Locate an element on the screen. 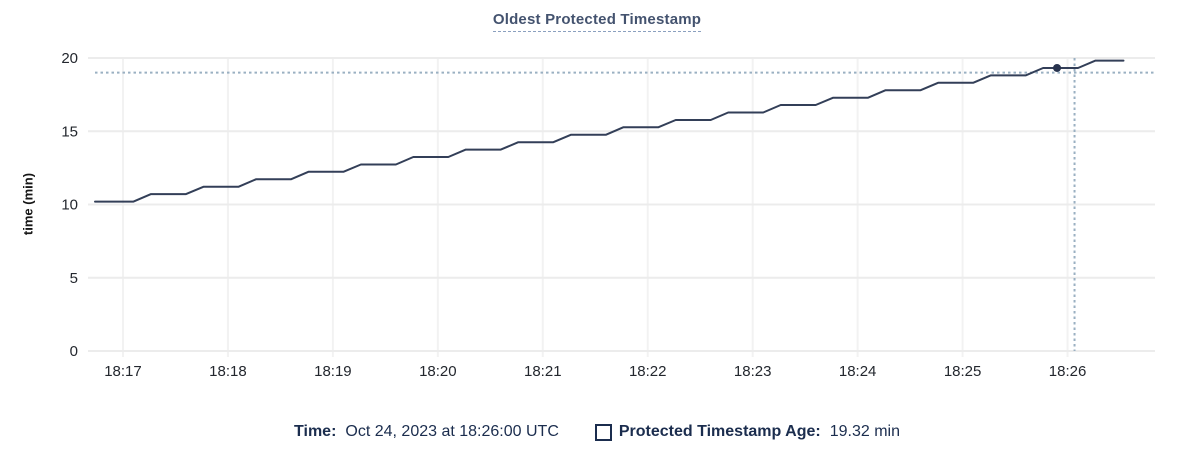 This screenshot has width=1194, height=466. legend-series-toggle: Protected Timestamp Age: 19.32 min is located at coordinates (747, 432).